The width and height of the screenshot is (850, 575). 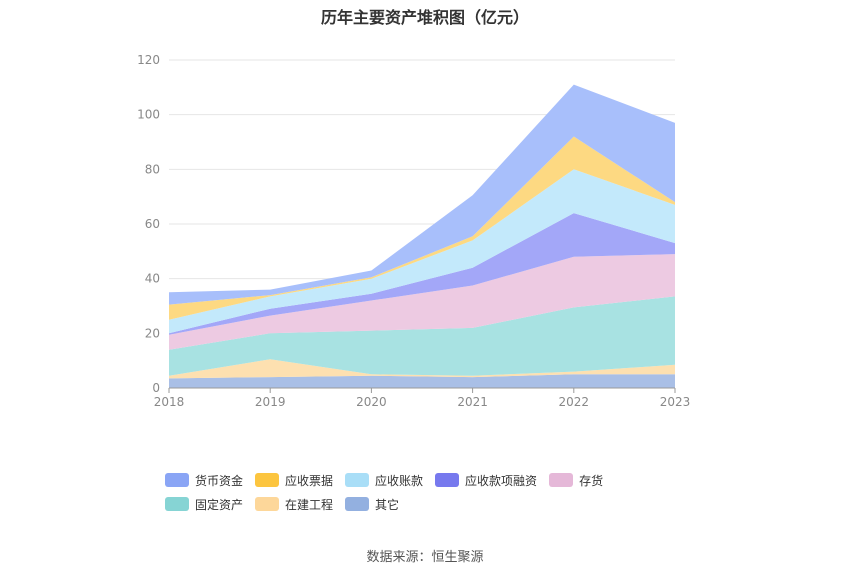 I want to click on legend-item: 货币资金, so click(x=204, y=480).